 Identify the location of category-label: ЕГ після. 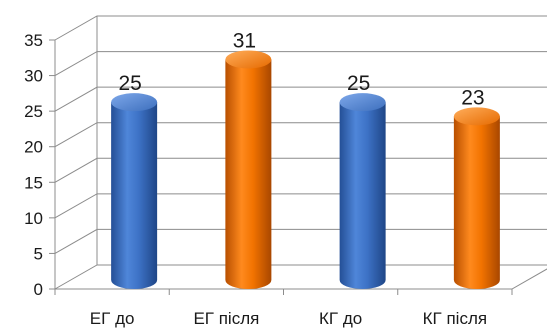
(226, 318).